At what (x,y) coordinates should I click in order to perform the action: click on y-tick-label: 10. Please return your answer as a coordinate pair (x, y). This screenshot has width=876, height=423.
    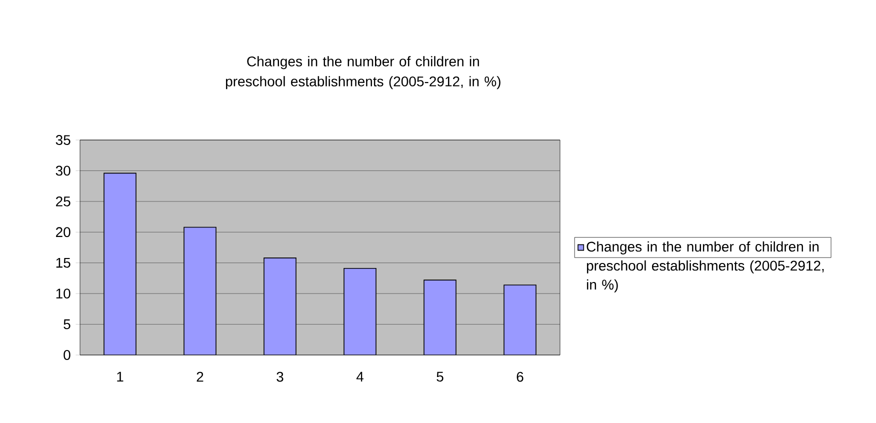
    Looking at the image, I should click on (63, 293).